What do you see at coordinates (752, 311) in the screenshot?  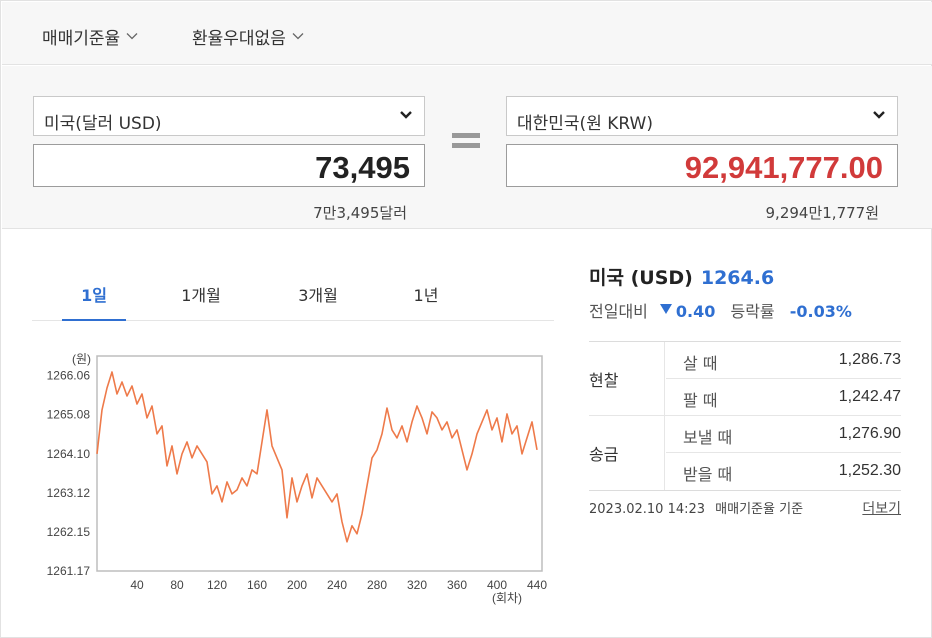 I see `pct-label: 등락률` at bounding box center [752, 311].